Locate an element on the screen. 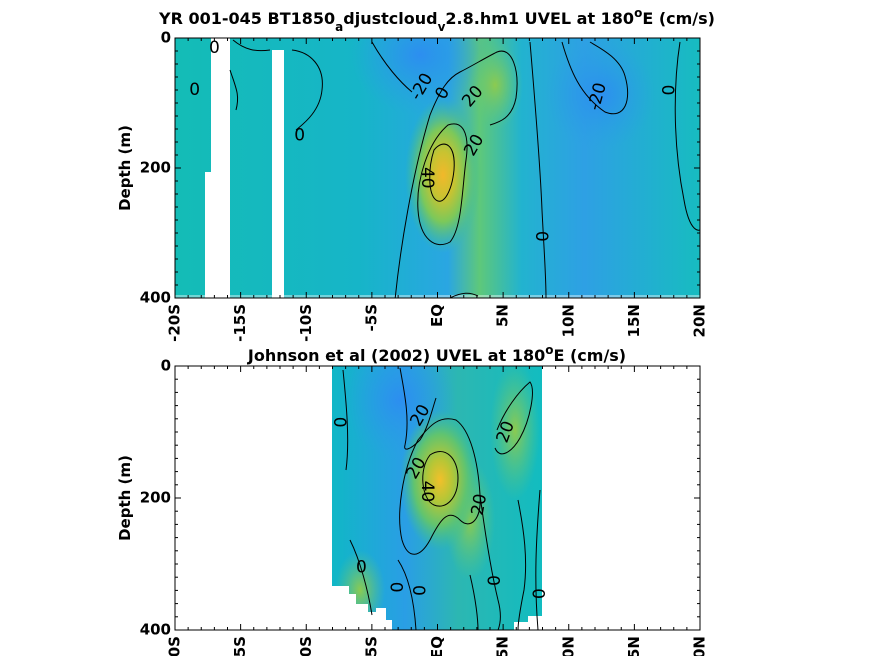 This screenshot has height=656, width=875. upper-westward-current-zone is located at coordinates (420, 76).